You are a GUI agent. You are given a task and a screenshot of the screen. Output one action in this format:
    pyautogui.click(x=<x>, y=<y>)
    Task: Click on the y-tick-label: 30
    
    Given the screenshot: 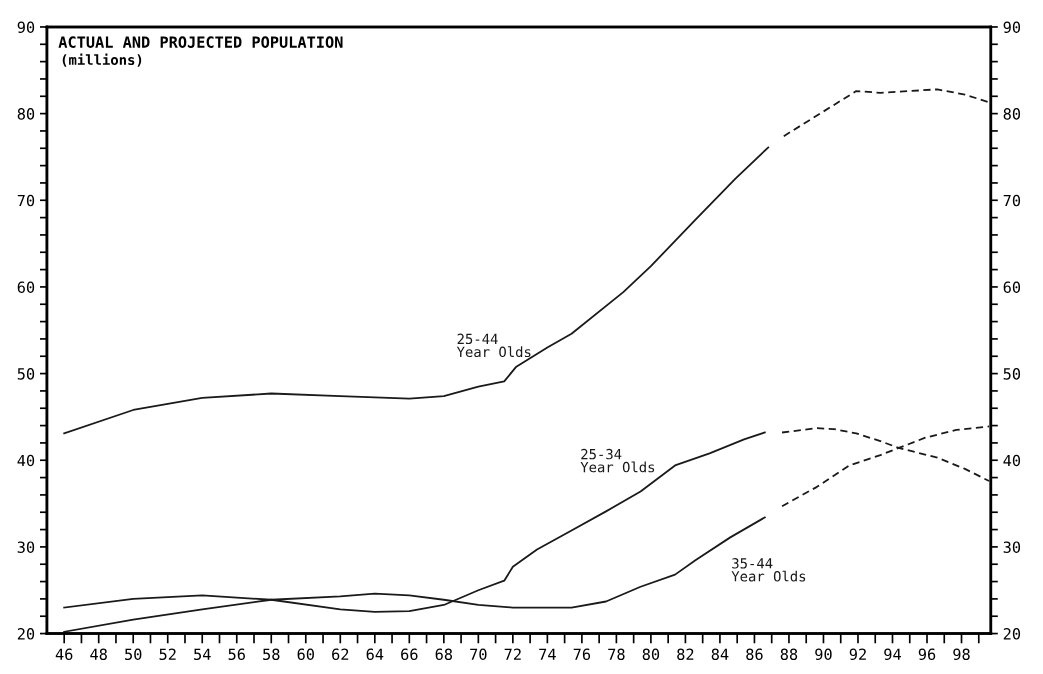 What is the action you would take?
    pyautogui.click(x=26, y=547)
    